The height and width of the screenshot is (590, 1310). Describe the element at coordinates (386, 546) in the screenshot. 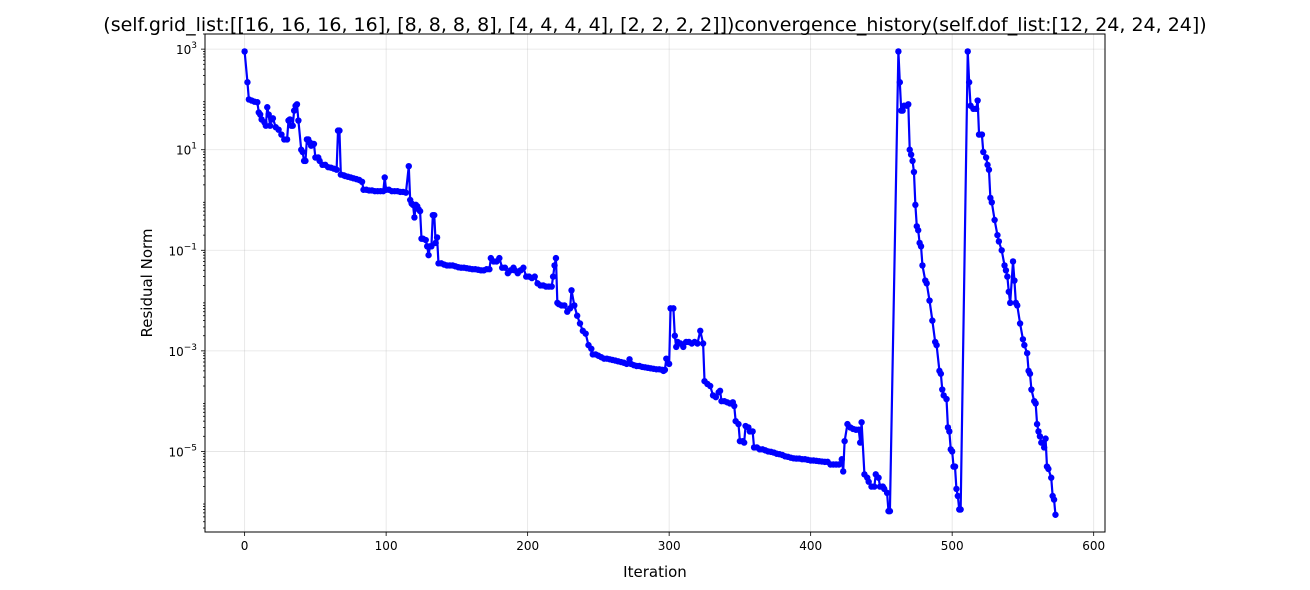

I see `x-tick-label: 100` at that location.